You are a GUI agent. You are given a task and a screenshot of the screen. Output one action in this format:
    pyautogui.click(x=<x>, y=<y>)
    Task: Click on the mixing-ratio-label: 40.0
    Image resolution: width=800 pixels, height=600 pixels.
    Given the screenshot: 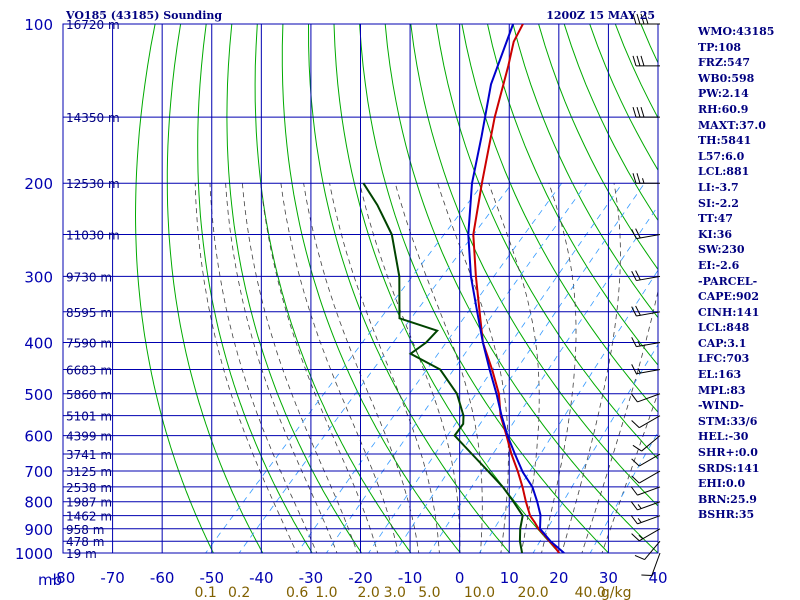 What is the action you would take?
    pyautogui.click(x=590, y=592)
    